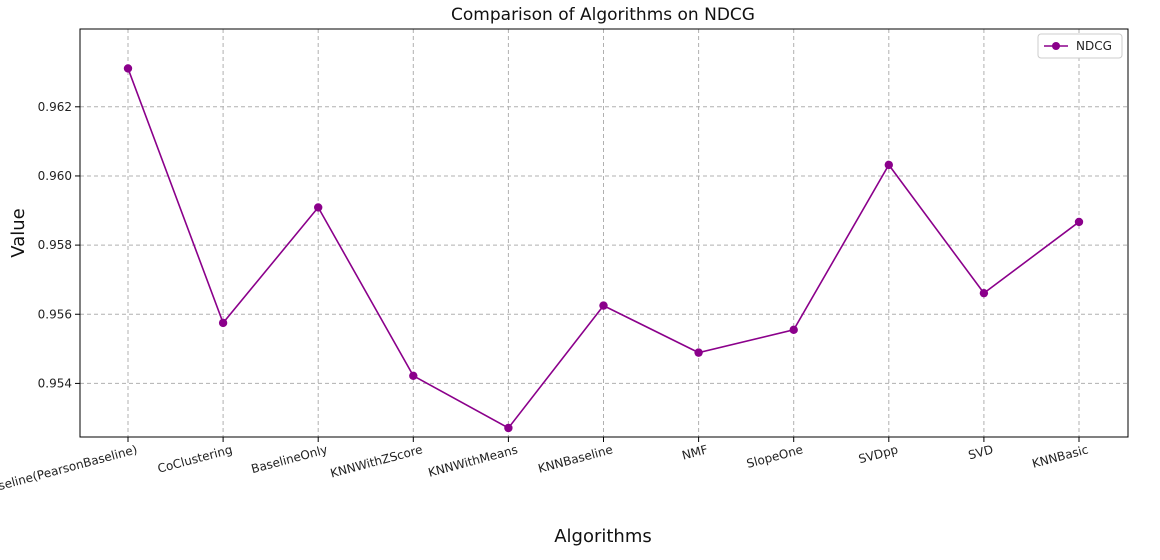 The width and height of the screenshot is (1160, 560). I want to click on chart-title: Comparison of Algorithms on NDCG, so click(603, 15).